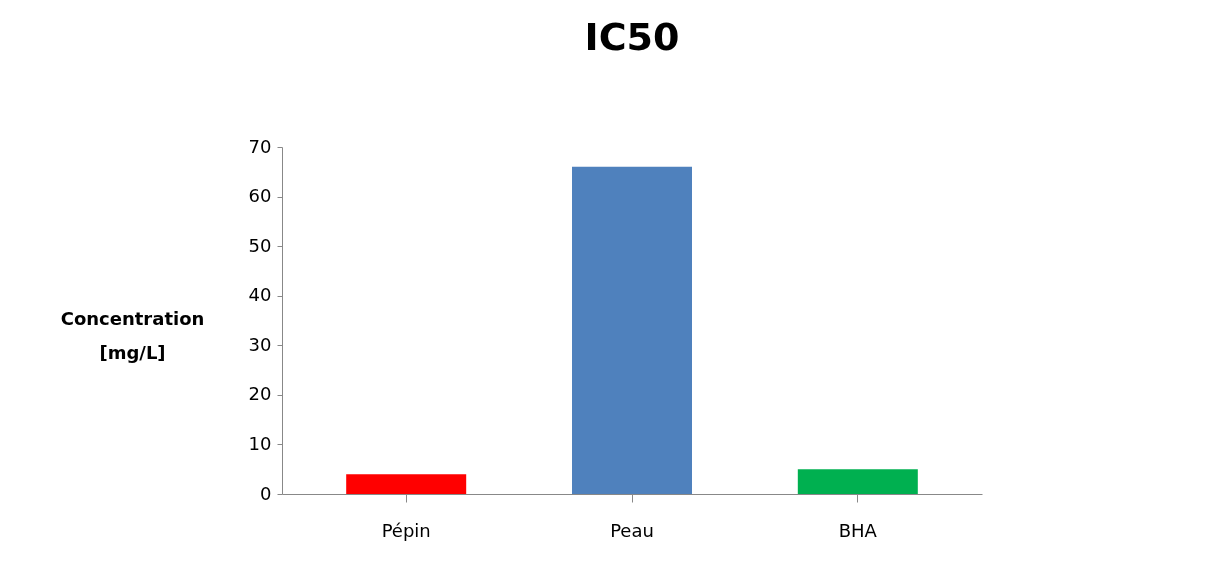  Describe the element at coordinates (260, 344) in the screenshot. I see `y-tick-label: 30` at that location.